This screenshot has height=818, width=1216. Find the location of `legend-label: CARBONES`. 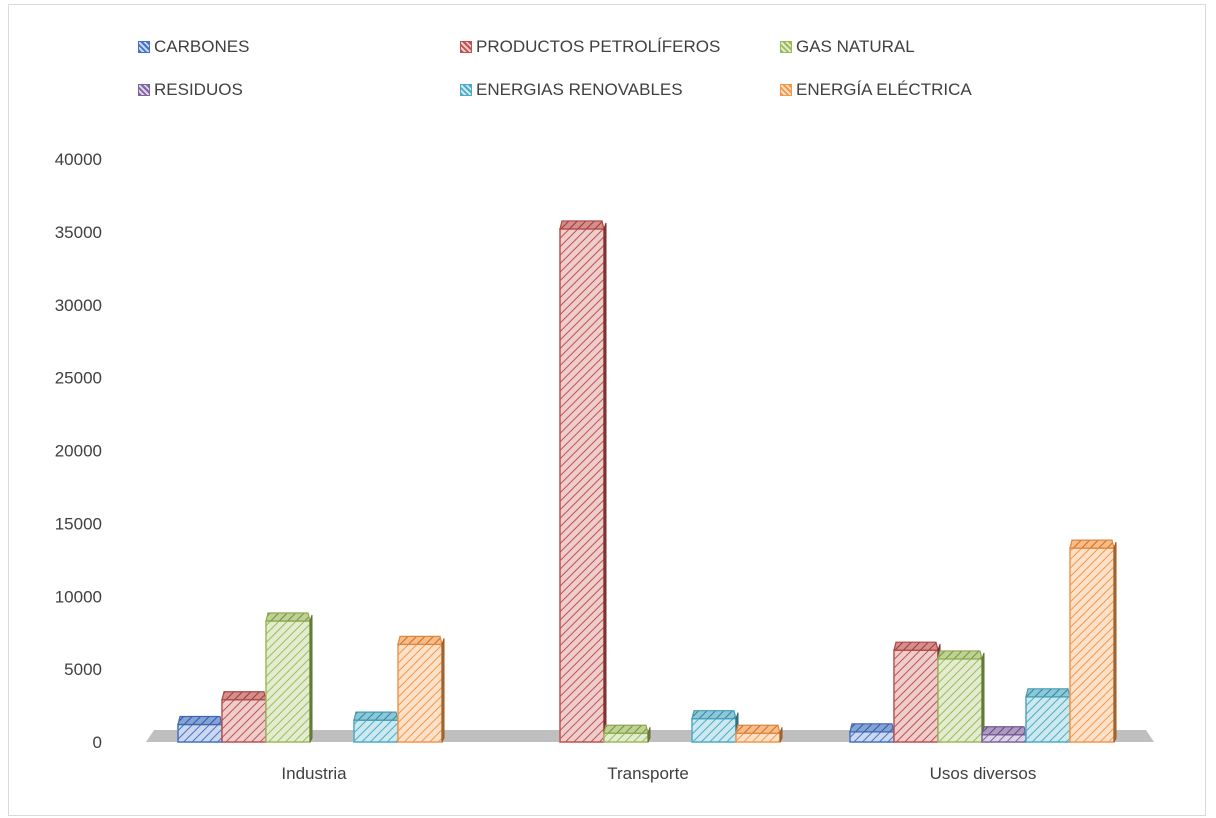

legend-label: CARBONES is located at coordinates (202, 46).